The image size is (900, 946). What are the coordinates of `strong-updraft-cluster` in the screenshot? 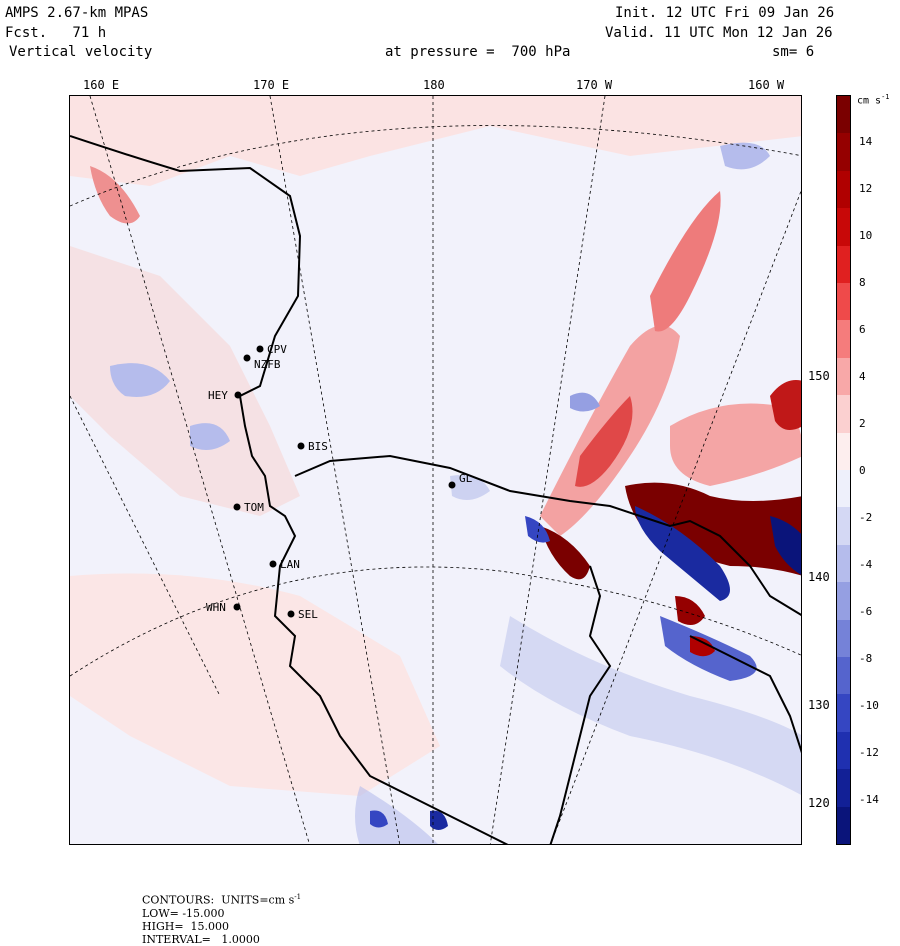 It's located at (713, 529).